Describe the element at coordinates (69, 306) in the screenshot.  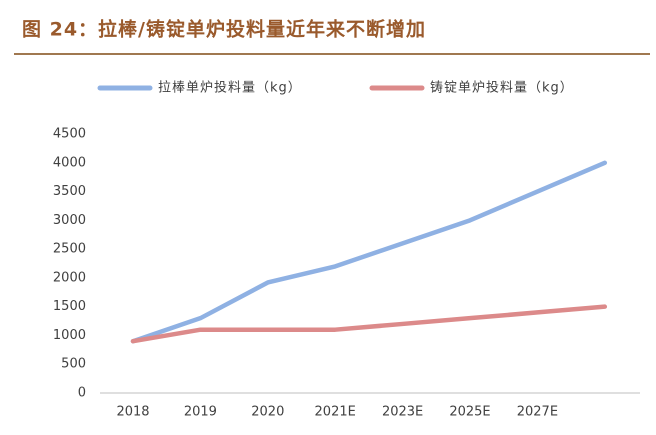
I see `y-tick-label: 1500` at that location.